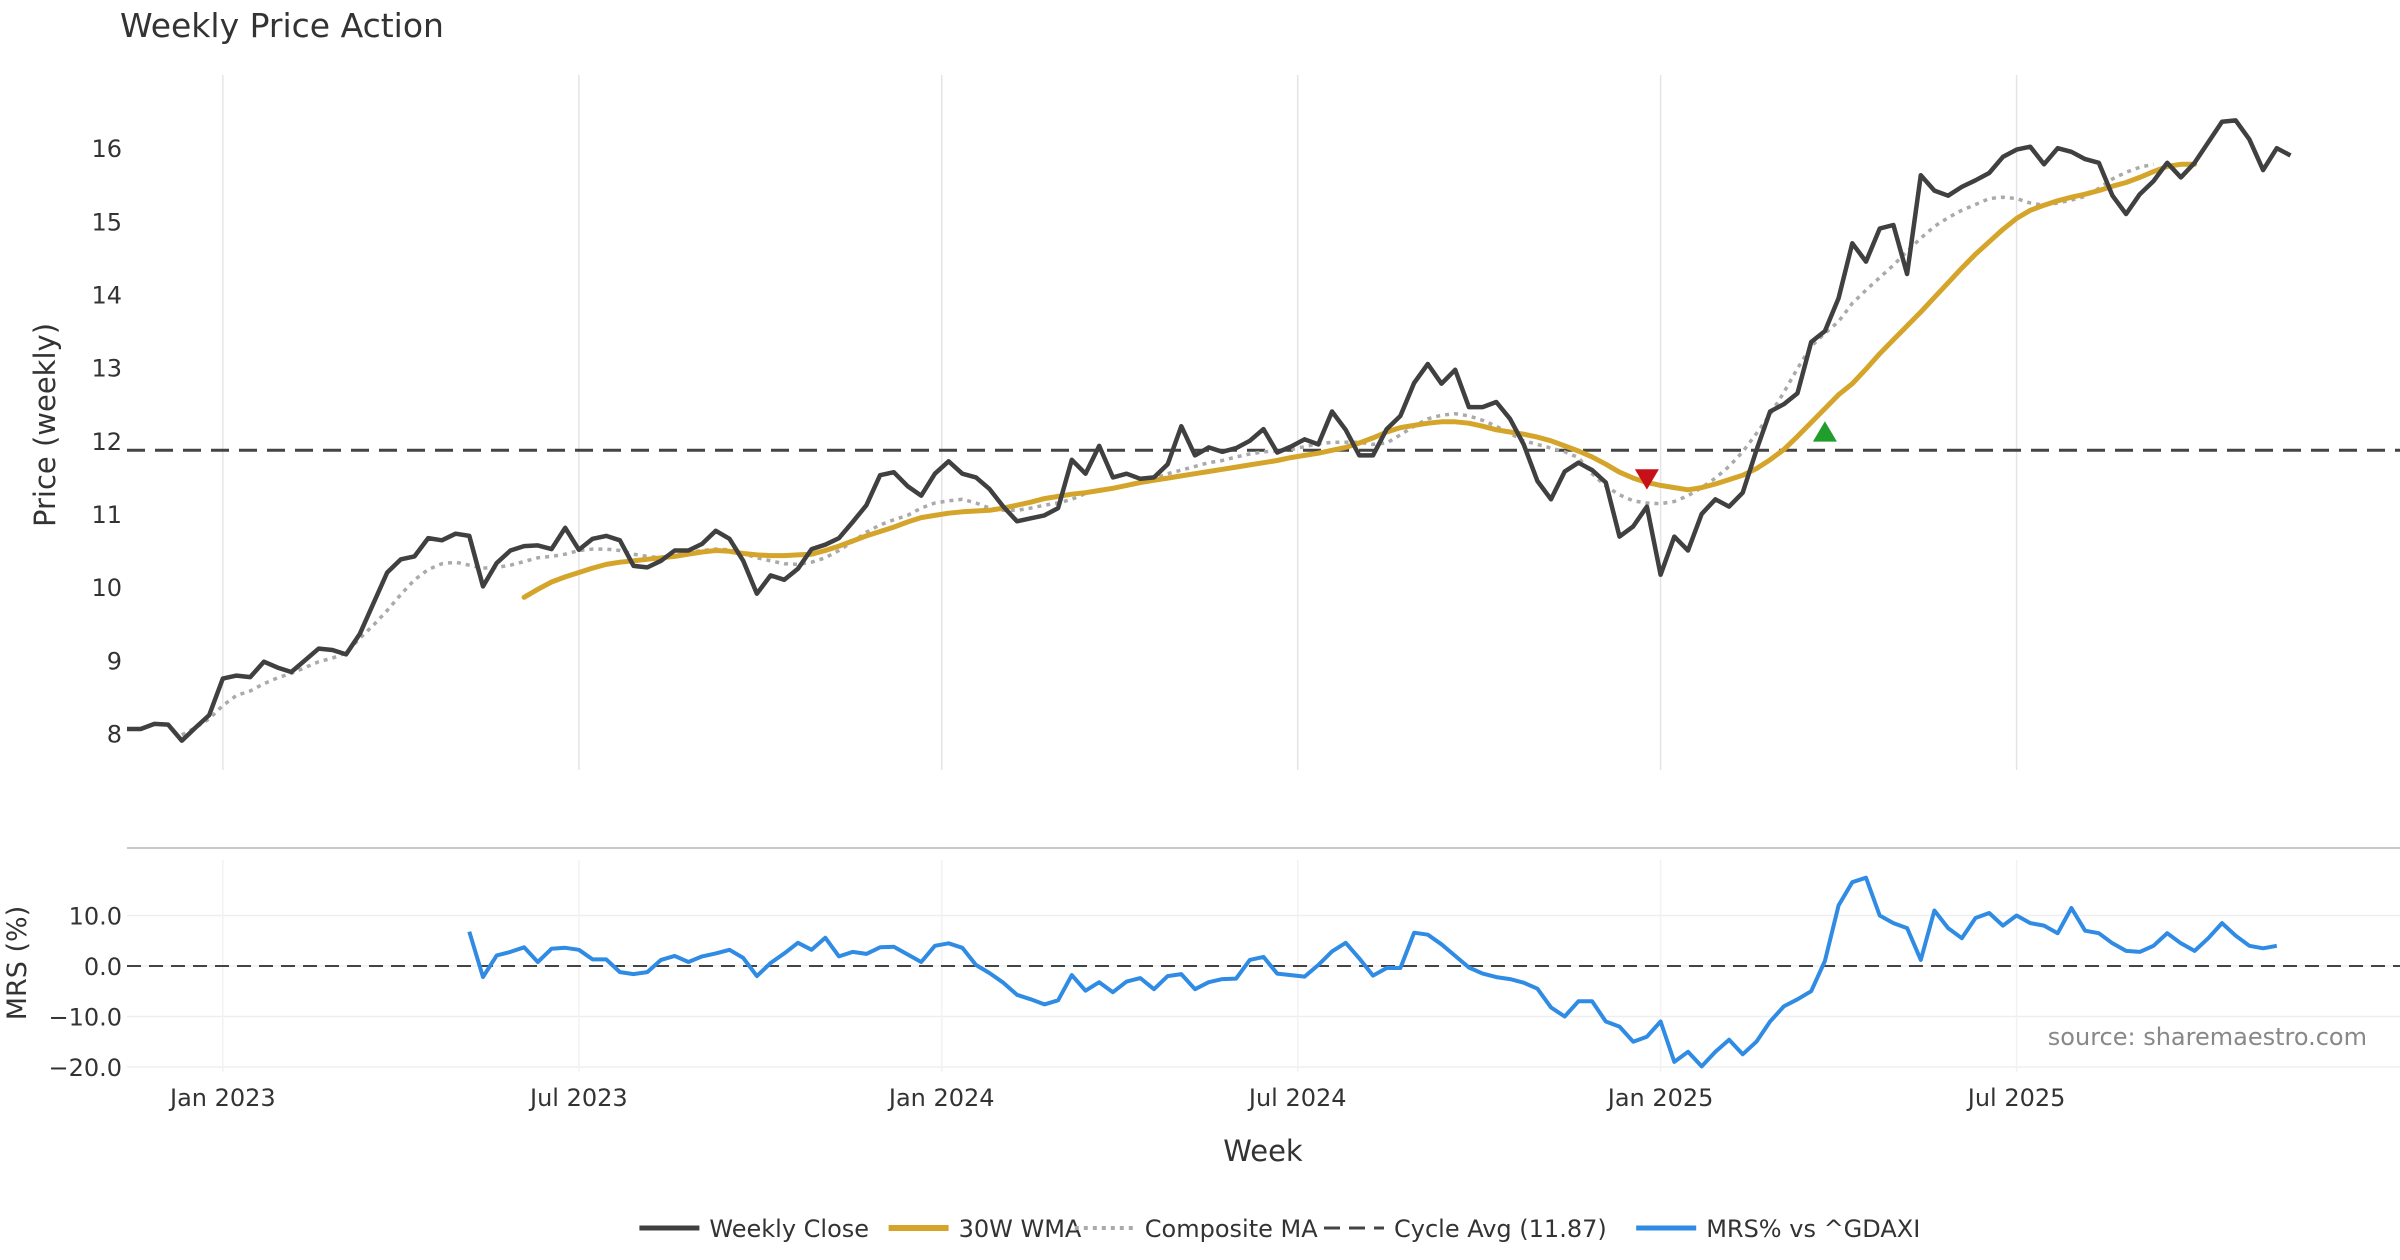 The height and width of the screenshot is (1260, 2400). Describe the element at coordinates (1372, 972) in the screenshot. I see `mrs-line` at that location.